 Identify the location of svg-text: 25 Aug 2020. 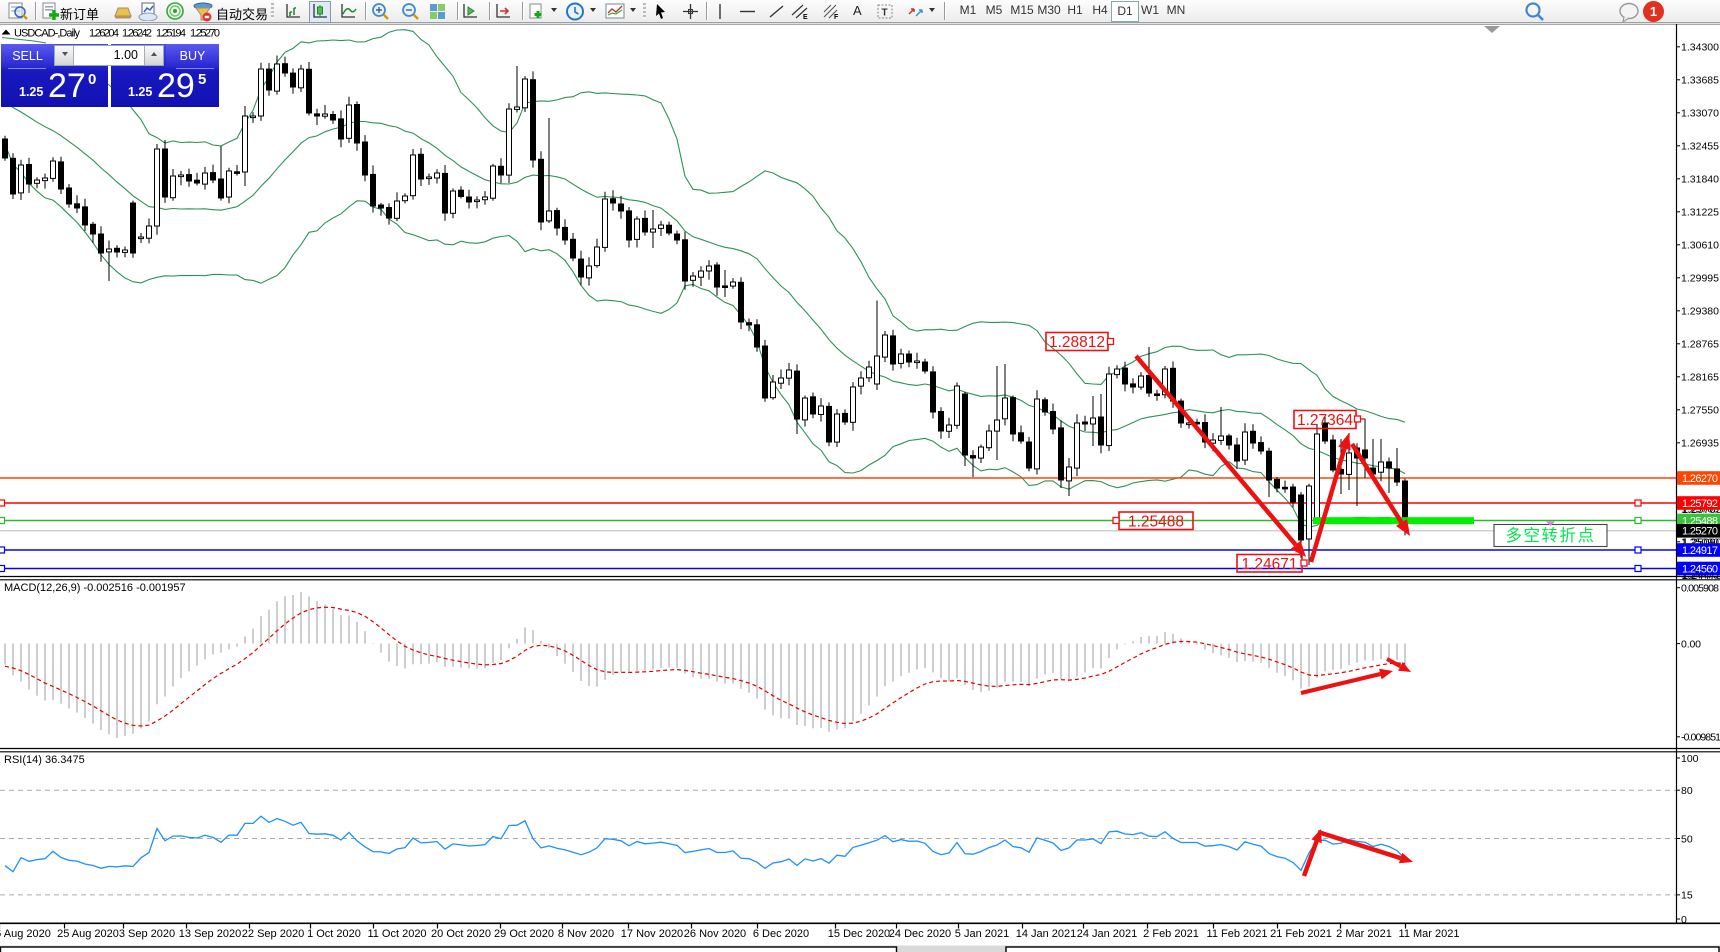
(88, 934).